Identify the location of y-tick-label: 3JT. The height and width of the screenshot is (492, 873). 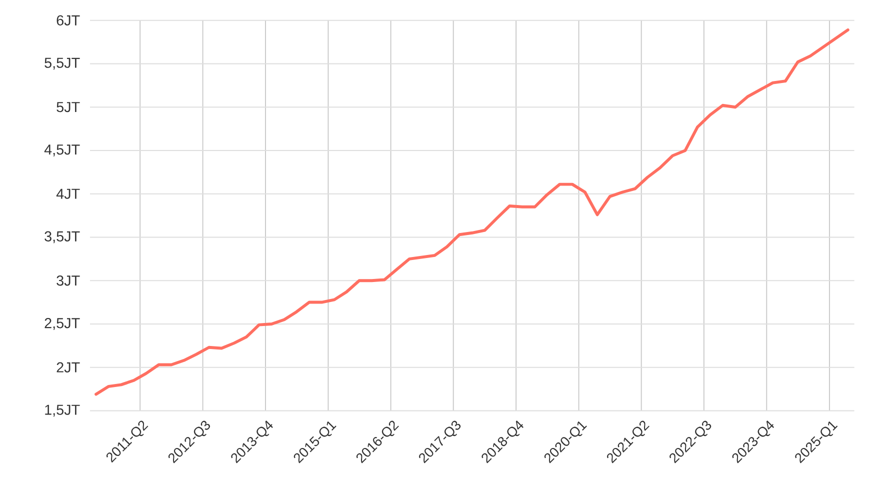
(68, 281).